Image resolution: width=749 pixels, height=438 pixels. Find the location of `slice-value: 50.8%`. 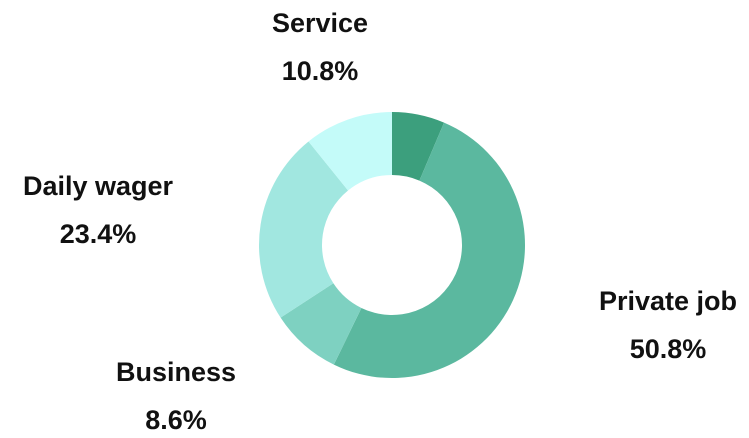

slice-value: 50.8% is located at coordinates (668, 349).